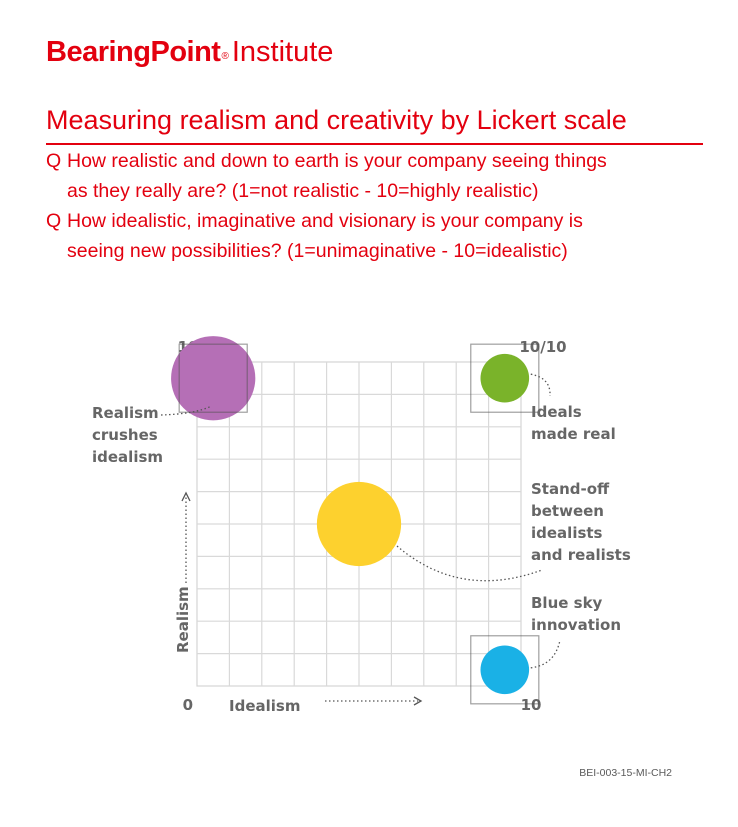 This screenshot has height=827, width=738. I want to click on x-axis-arrowhead, so click(418, 701).